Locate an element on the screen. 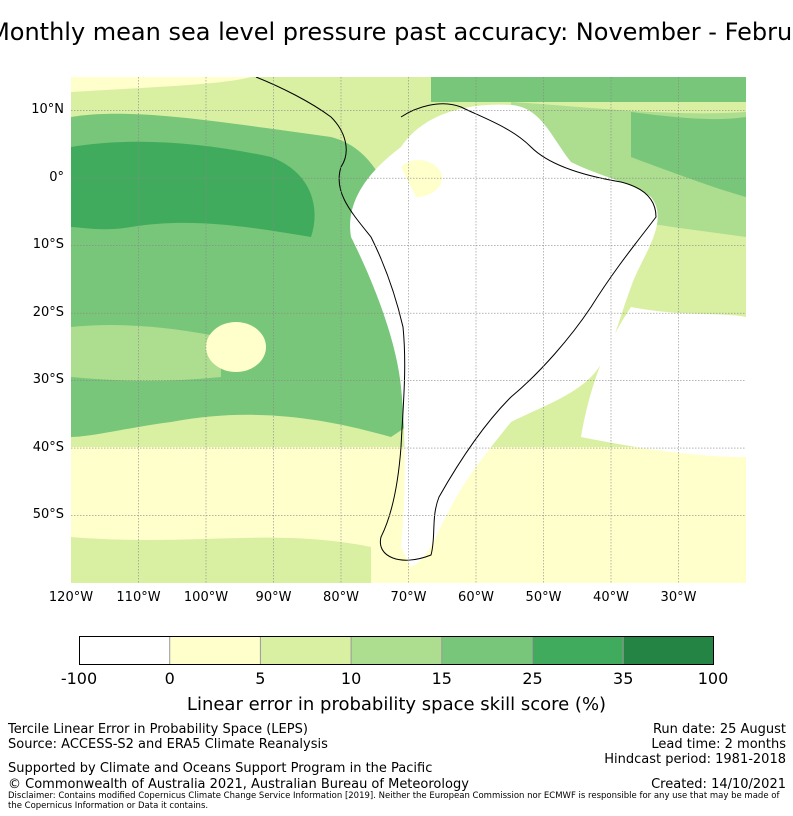 This screenshot has height=816, width=793. lon-label-60w: 60°W is located at coordinates (476, 597).